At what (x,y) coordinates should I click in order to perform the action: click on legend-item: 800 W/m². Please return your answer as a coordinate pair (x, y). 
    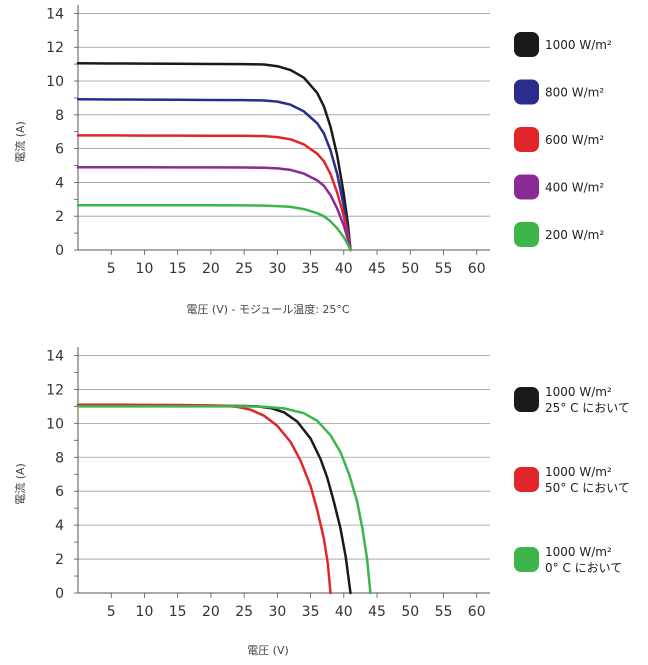
    Looking at the image, I should click on (559, 92).